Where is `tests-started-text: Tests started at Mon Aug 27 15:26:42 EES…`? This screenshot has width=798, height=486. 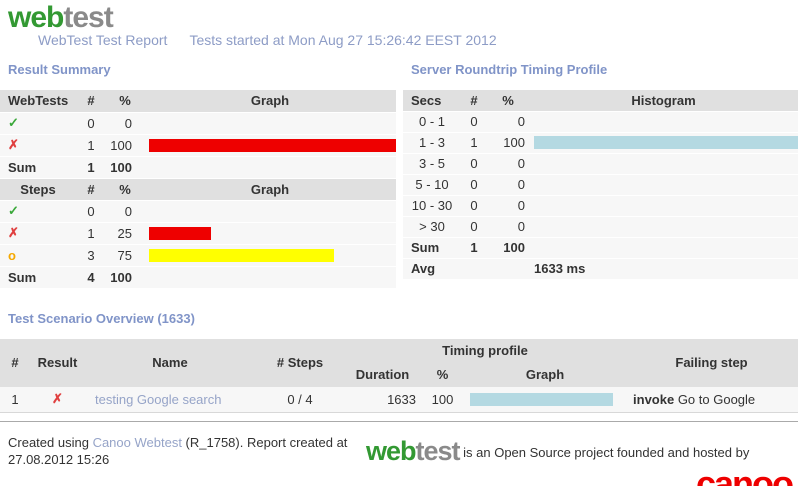
tests-started-text: Tests started at Mon Aug 27 15:26:42 EES… is located at coordinates (343, 40).